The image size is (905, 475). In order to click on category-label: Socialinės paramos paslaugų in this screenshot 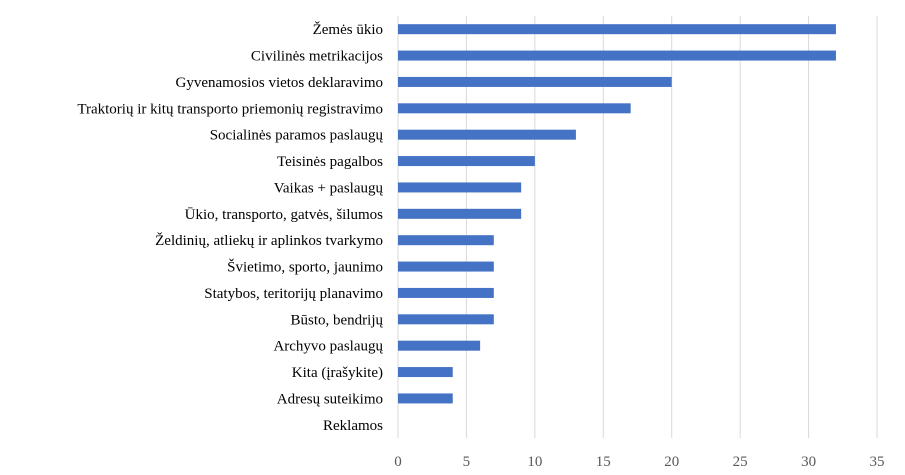, I will do `click(297, 136)`.